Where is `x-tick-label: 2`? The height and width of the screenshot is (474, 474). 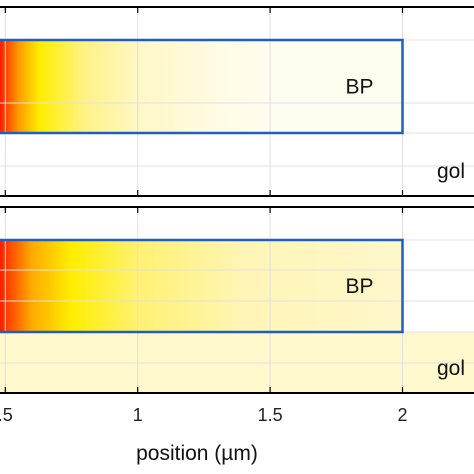
x-tick-label: 2 is located at coordinates (402, 415).